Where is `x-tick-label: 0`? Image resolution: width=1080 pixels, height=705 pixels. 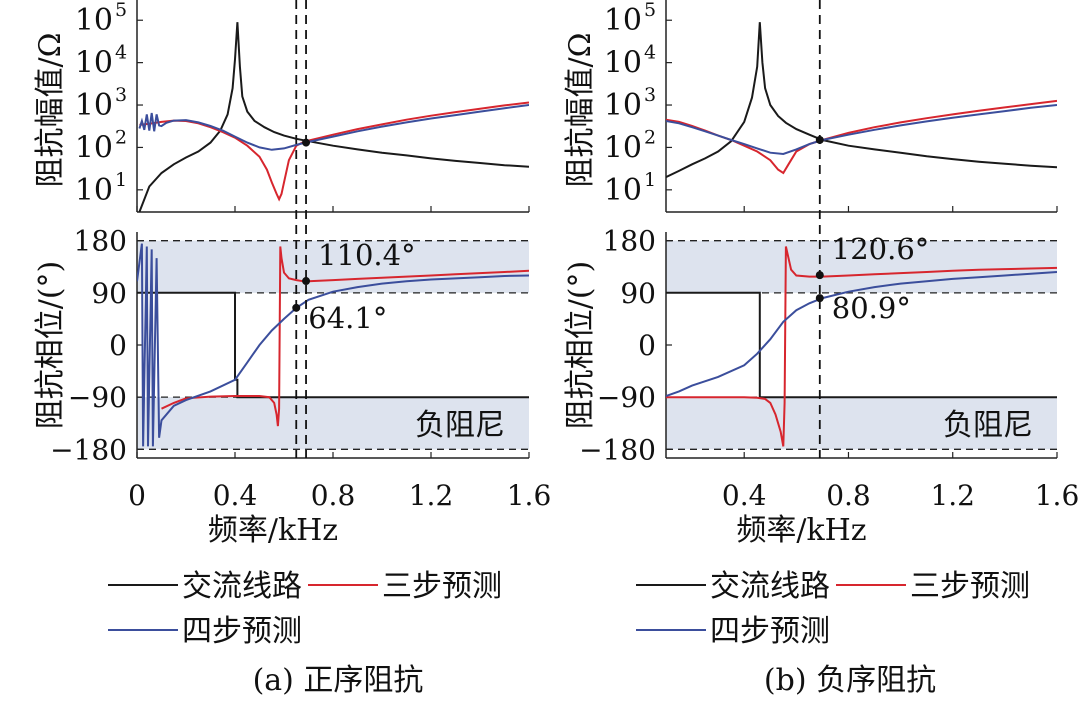 x-tick-label: 0 is located at coordinates (137, 495).